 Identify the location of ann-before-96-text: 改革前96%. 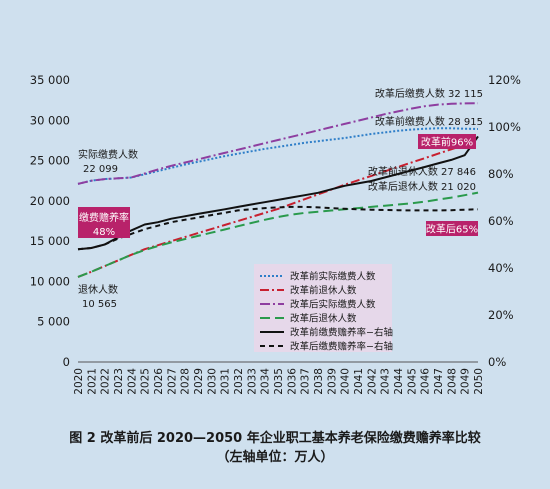
(447, 142).